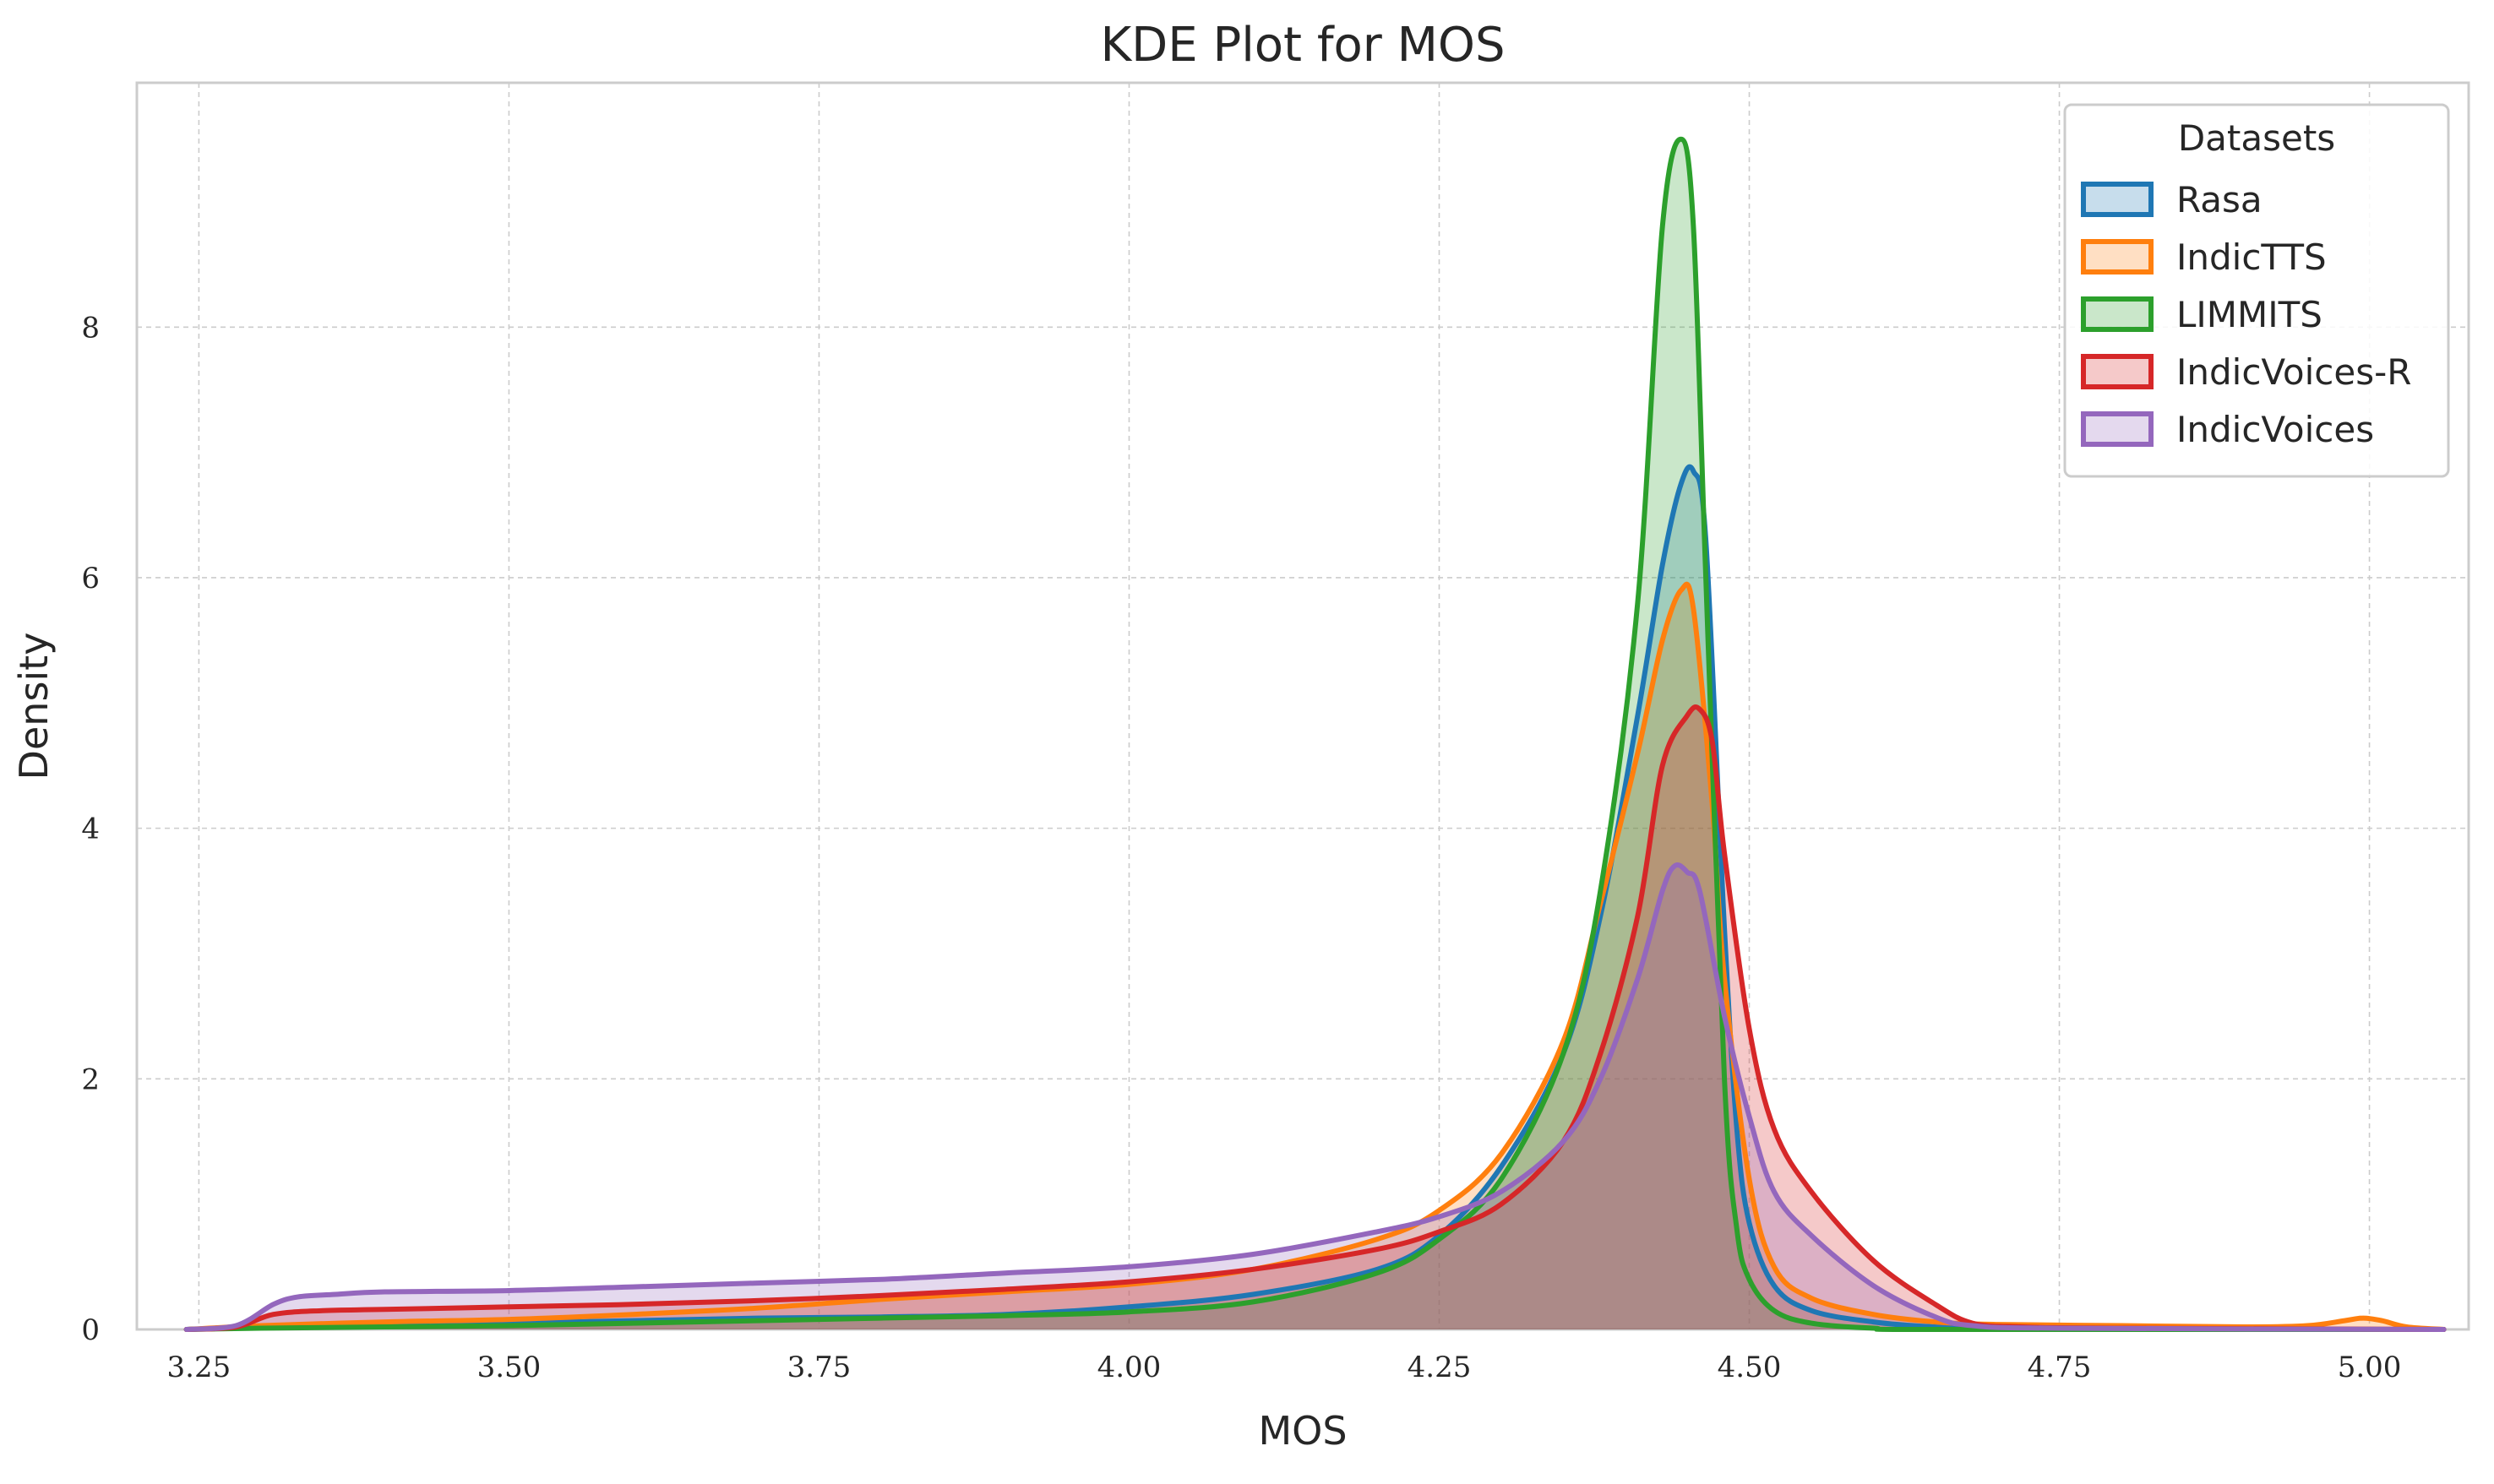  What do you see at coordinates (90, 328) in the screenshot?
I see `y-tick-label: 8` at bounding box center [90, 328].